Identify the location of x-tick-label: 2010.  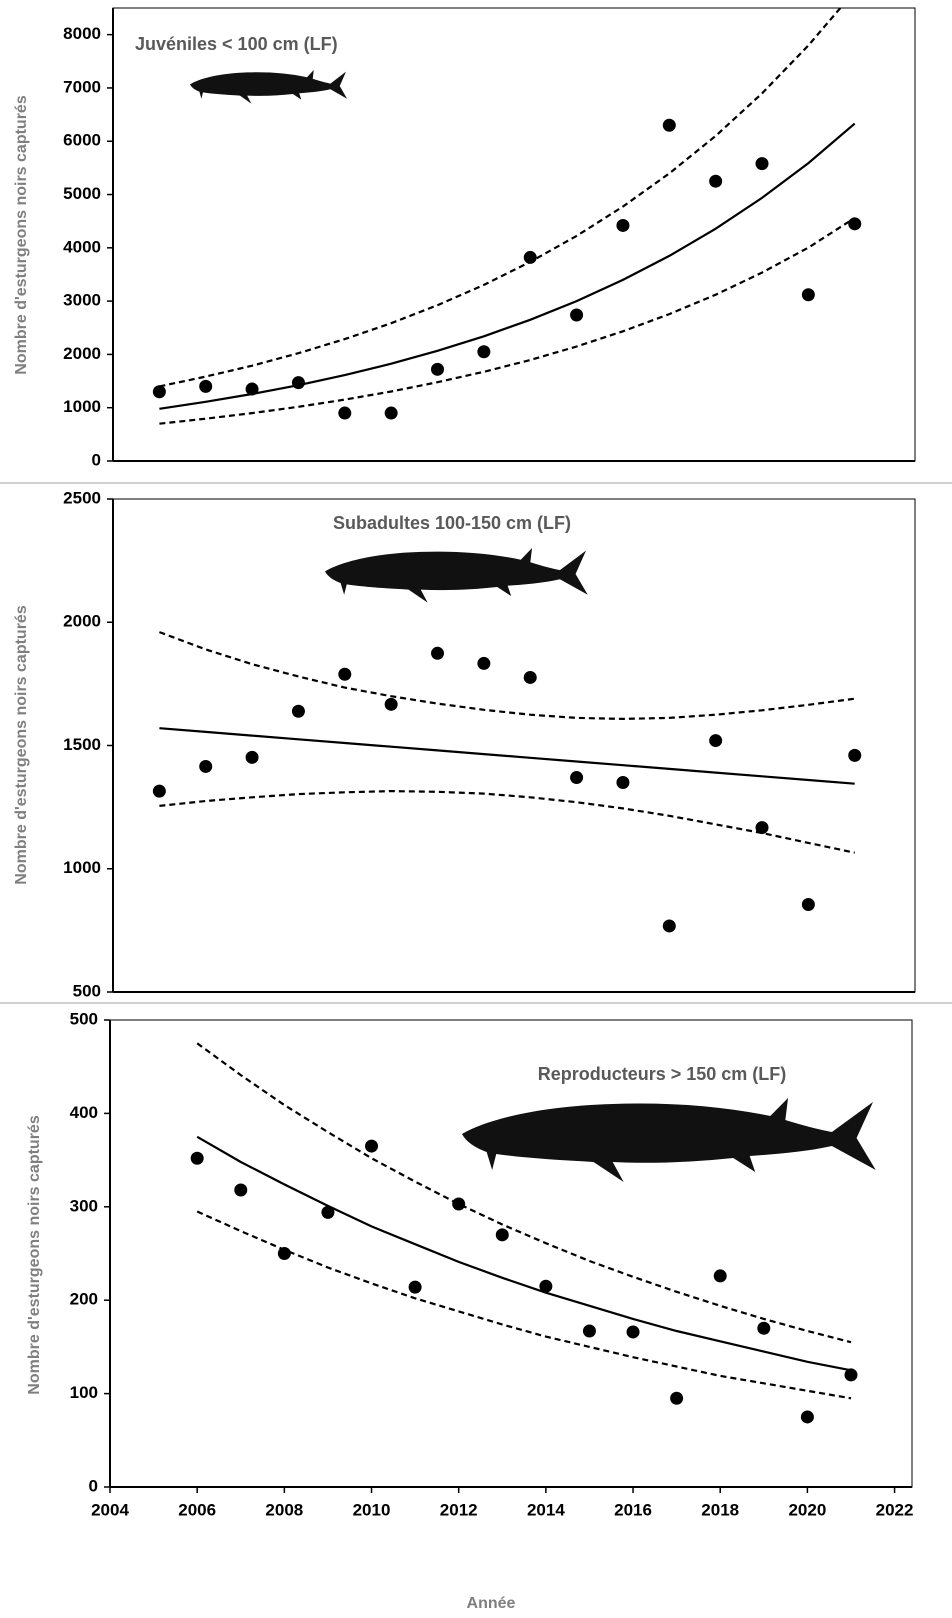
(372, 1509).